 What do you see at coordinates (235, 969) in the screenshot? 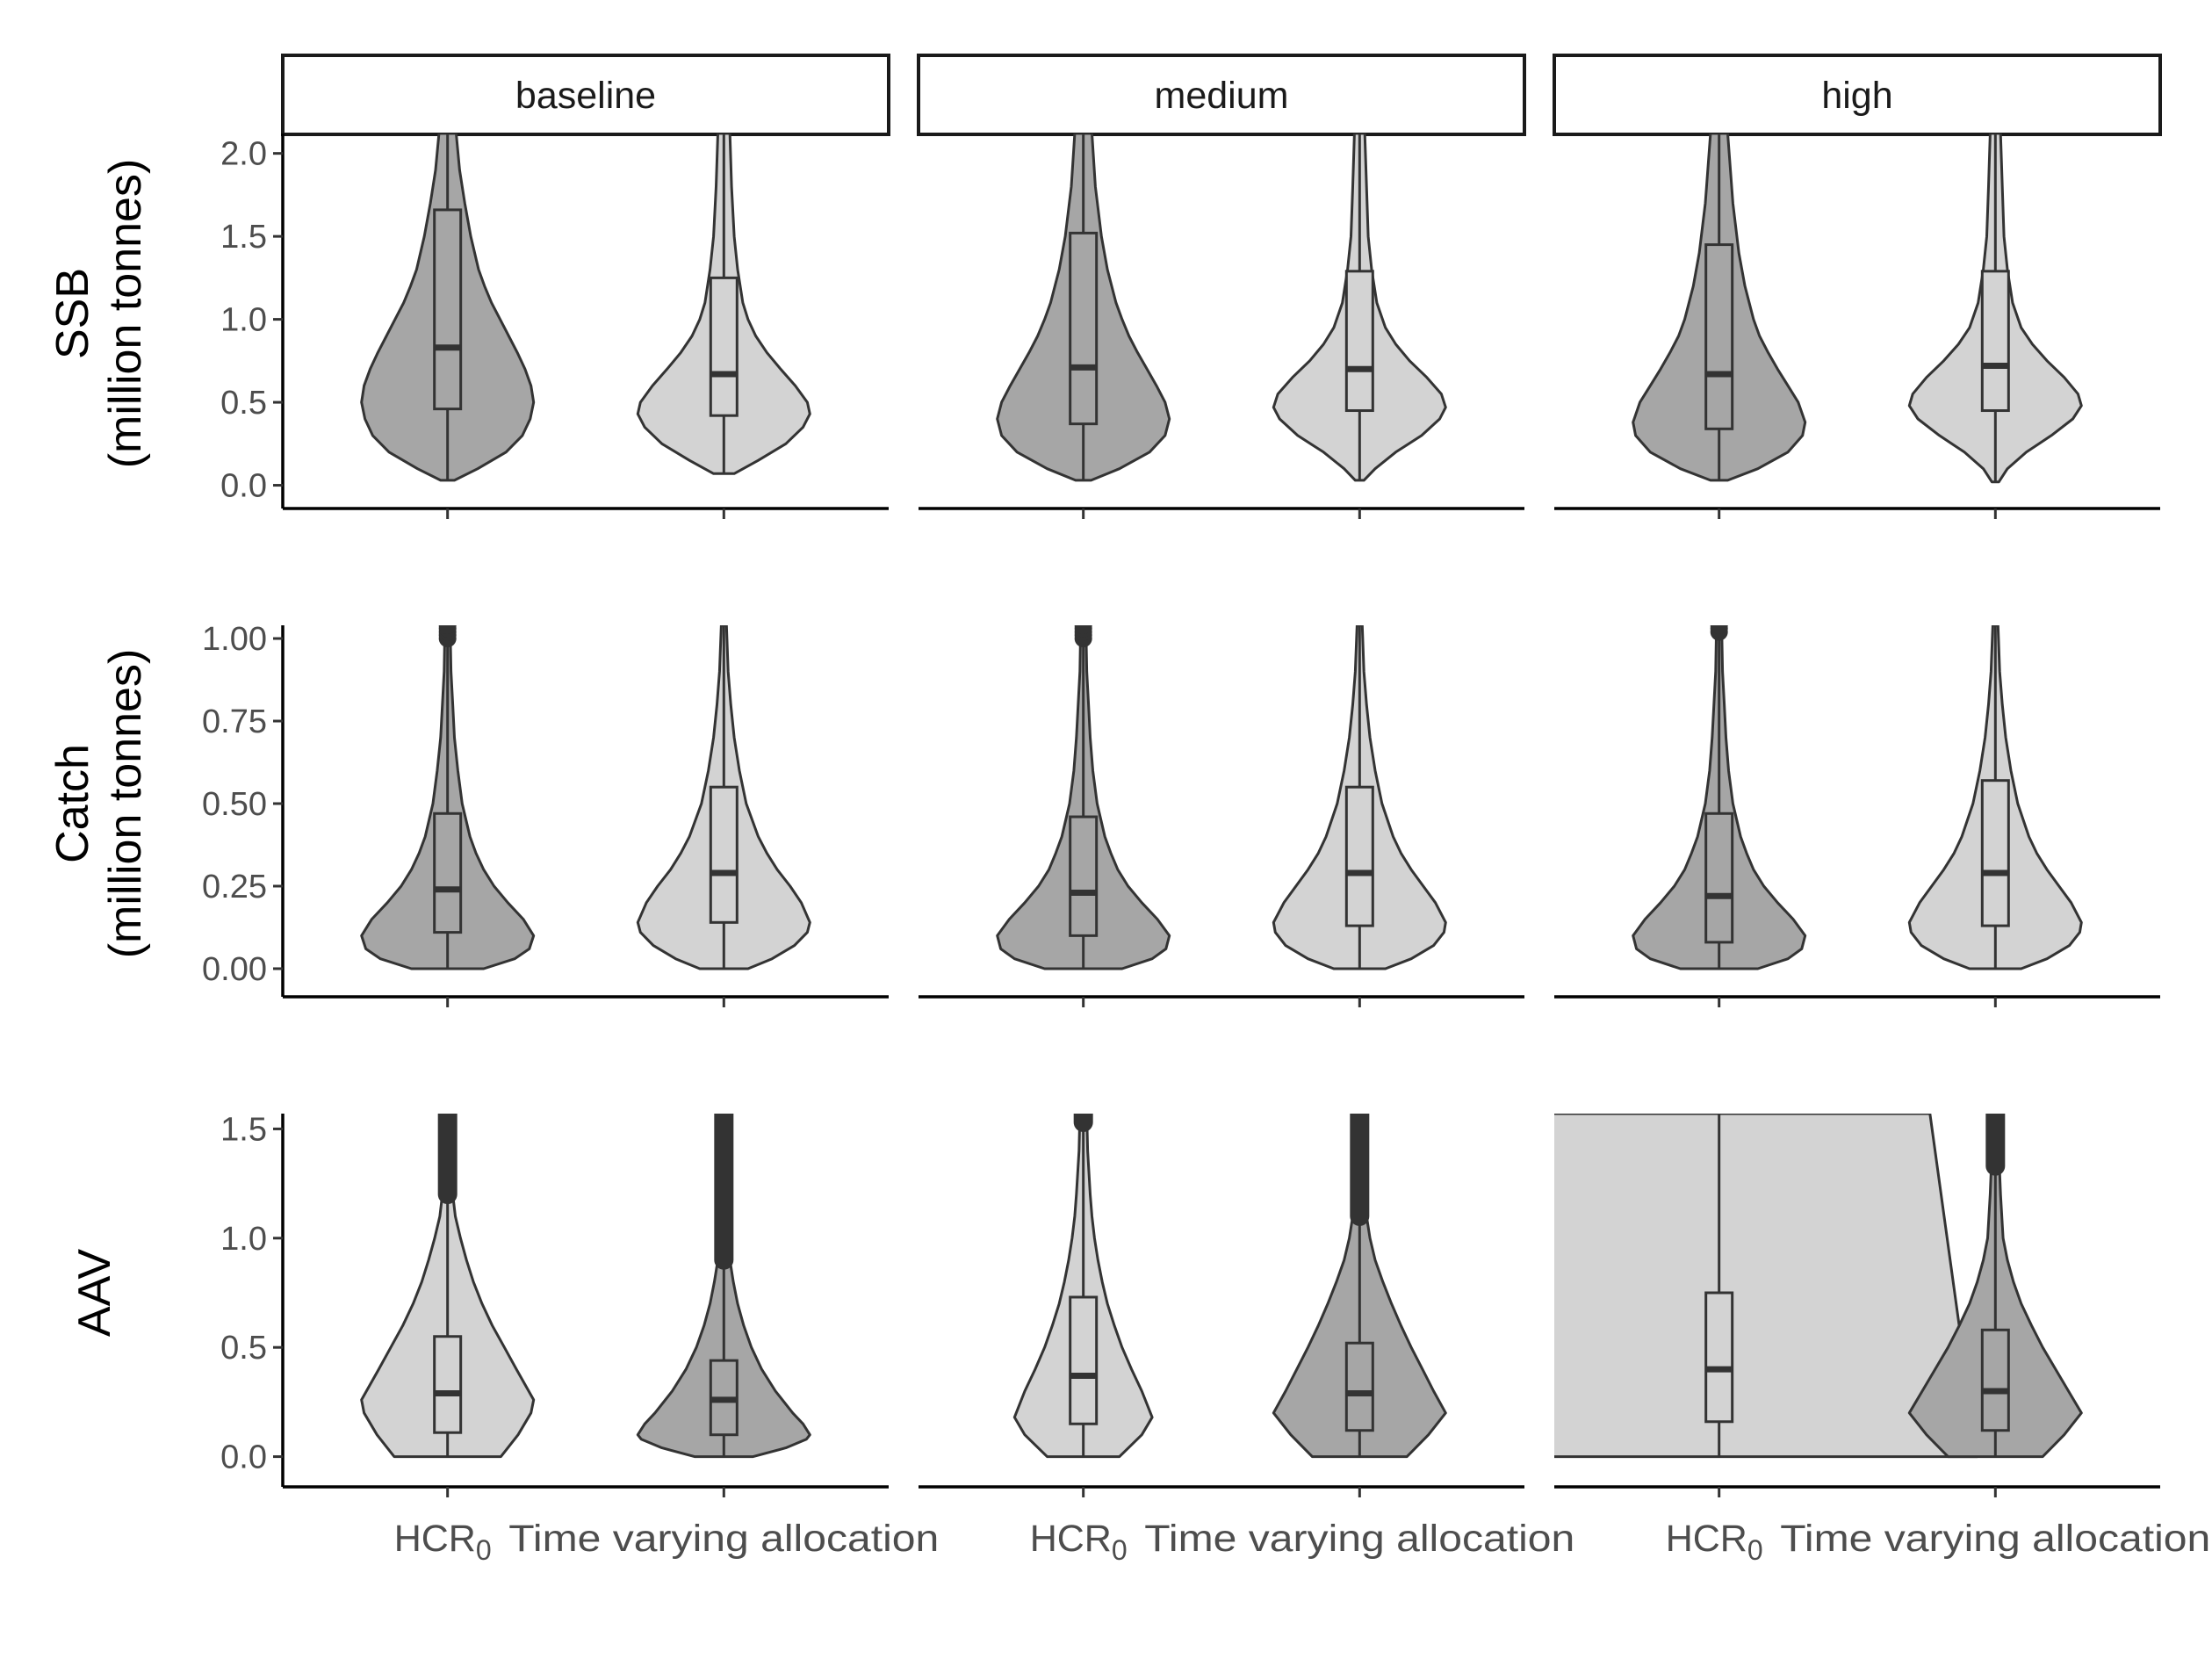
I see `y-tick-label: 0.00` at bounding box center [235, 969].